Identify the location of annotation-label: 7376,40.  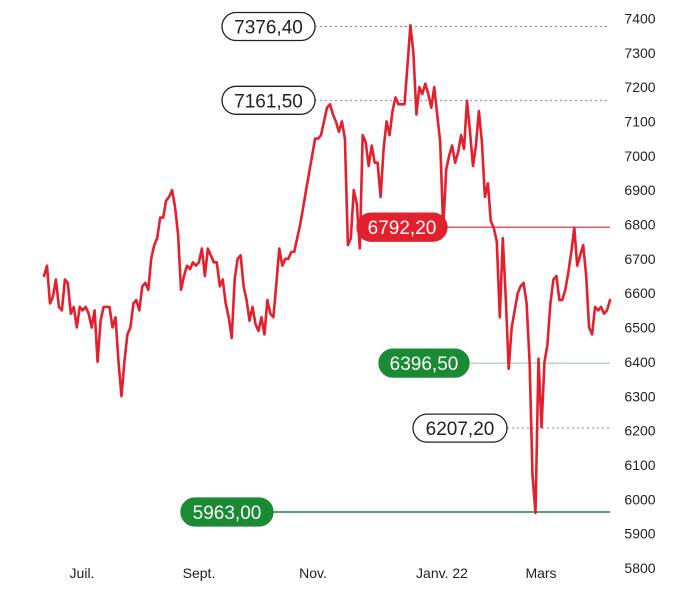
(268, 28).